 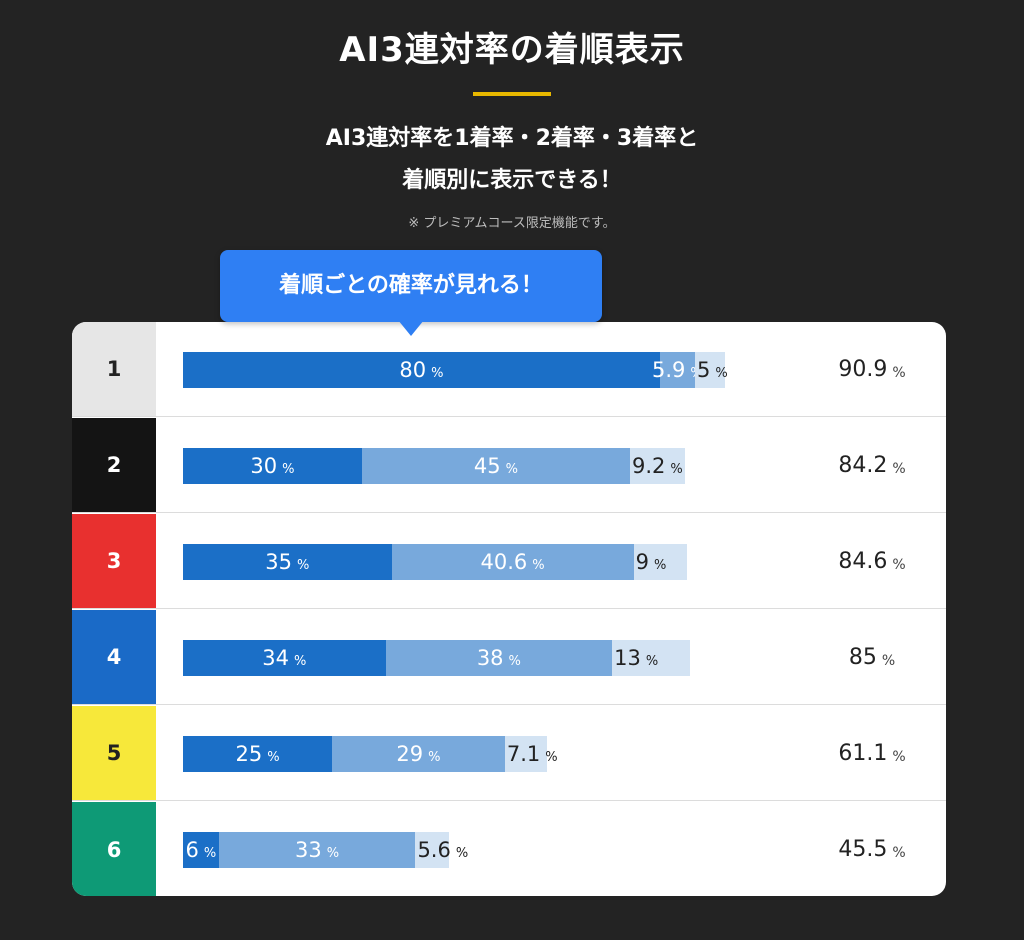 I want to click on bar-value-label: 33, so click(x=308, y=850).